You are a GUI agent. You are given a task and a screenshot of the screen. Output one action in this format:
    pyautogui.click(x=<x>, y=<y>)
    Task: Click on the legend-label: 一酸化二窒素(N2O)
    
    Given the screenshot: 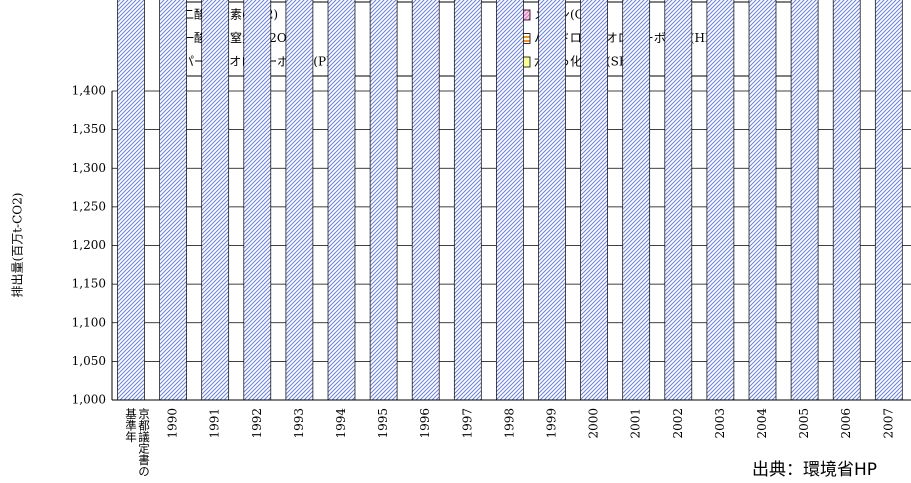 What is the action you would take?
    pyautogui.click(x=236, y=37)
    